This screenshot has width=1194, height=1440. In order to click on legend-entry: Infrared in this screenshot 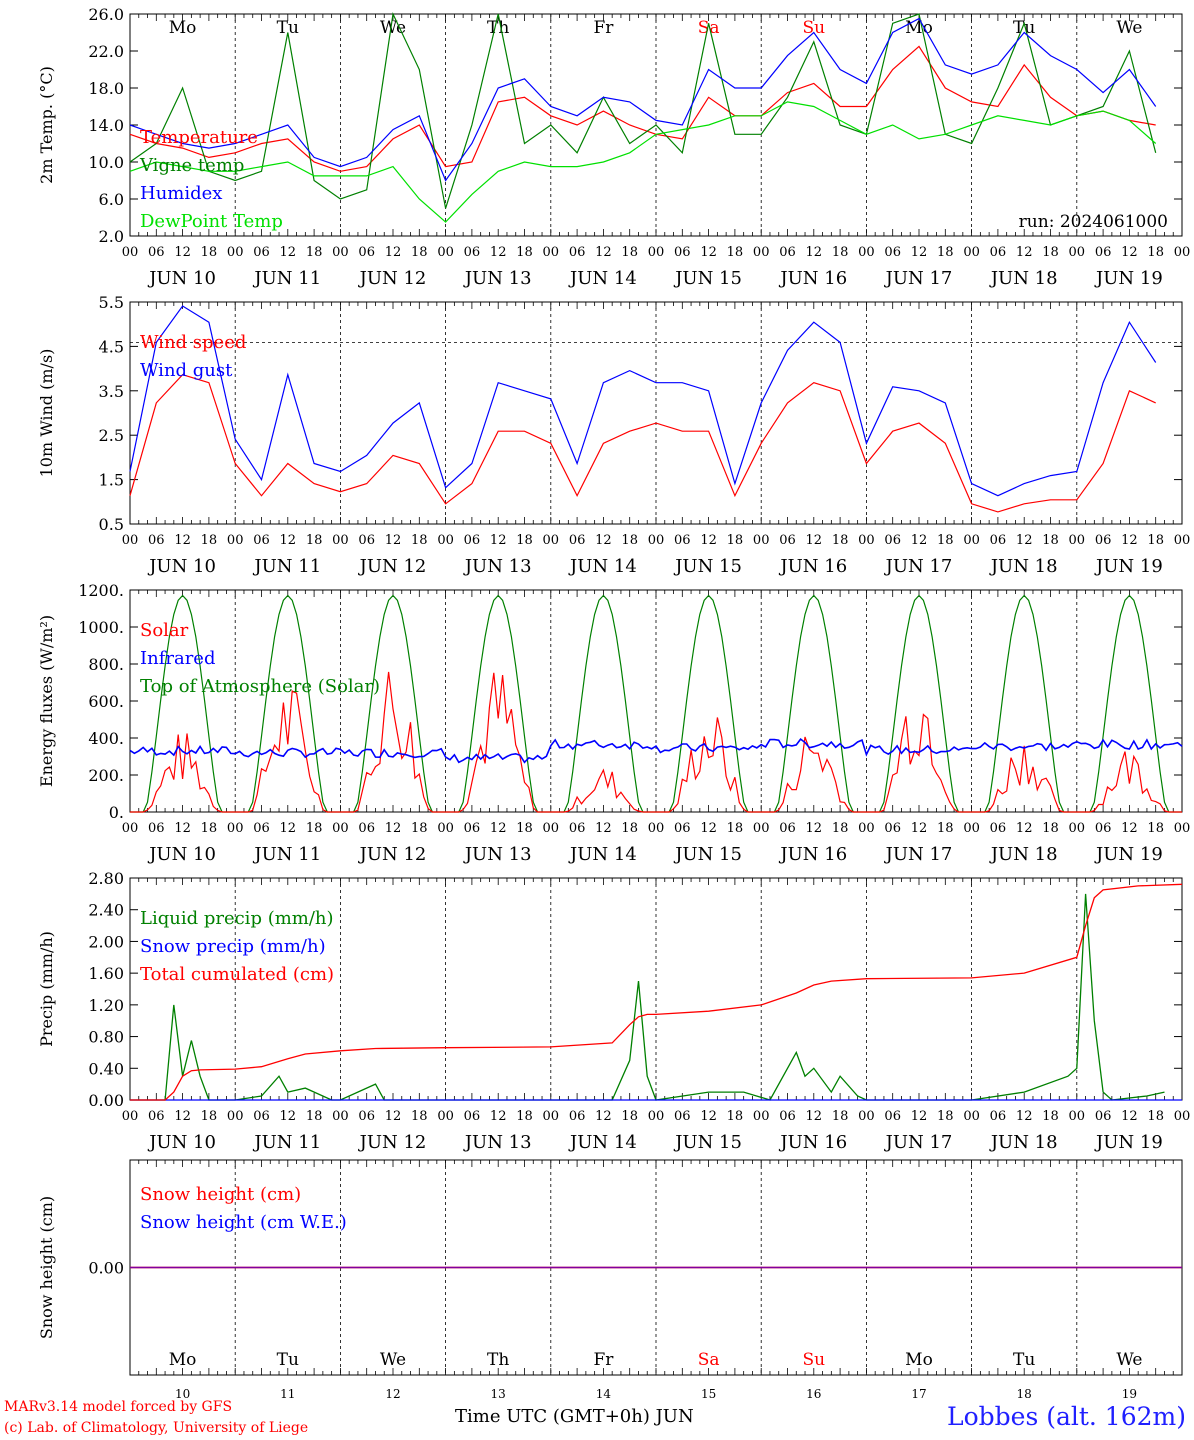, I will do `click(177, 658)`.